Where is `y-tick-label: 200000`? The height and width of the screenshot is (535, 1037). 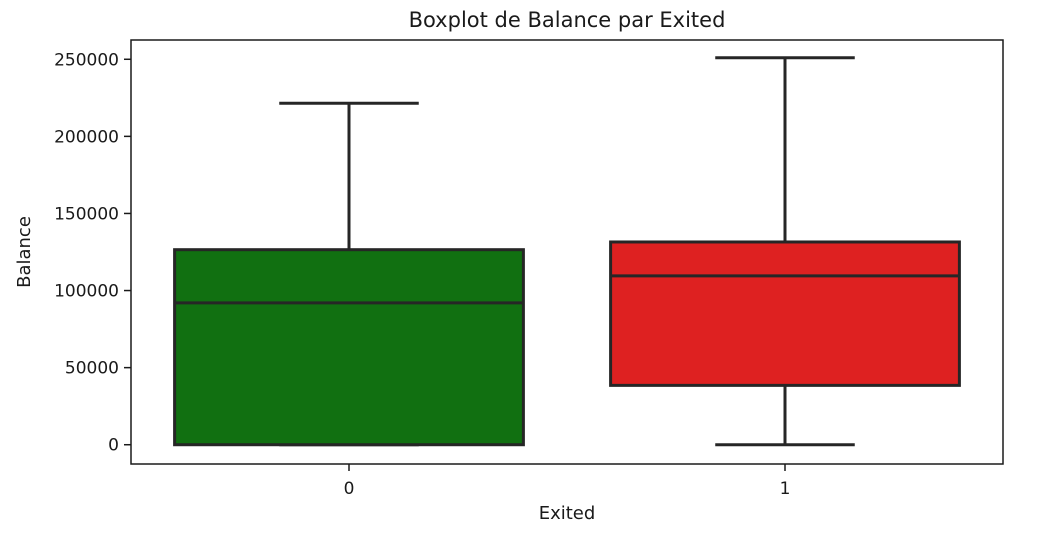 y-tick-label: 200000 is located at coordinates (86, 137).